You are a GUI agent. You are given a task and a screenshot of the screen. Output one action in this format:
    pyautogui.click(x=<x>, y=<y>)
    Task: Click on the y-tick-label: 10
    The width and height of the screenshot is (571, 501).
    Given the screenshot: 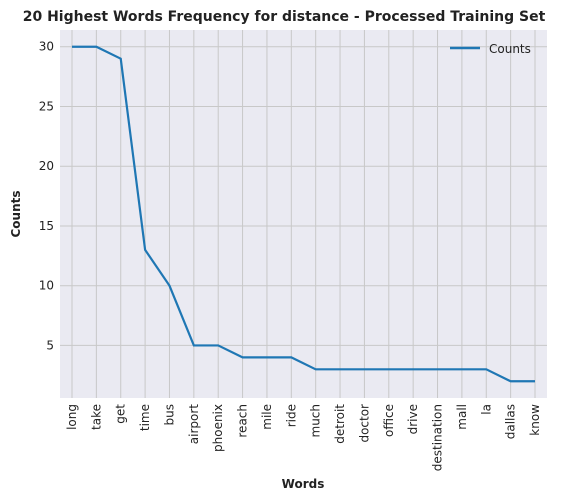 What is the action you would take?
    pyautogui.click(x=46, y=286)
    